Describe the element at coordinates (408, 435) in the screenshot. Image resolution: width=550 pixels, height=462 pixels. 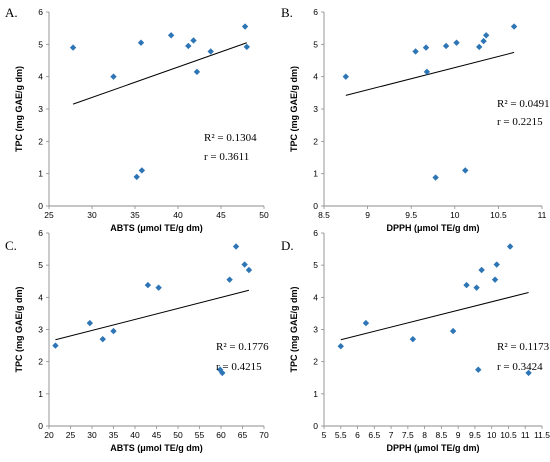
I see `x-tick-label: 7.5` at that location.